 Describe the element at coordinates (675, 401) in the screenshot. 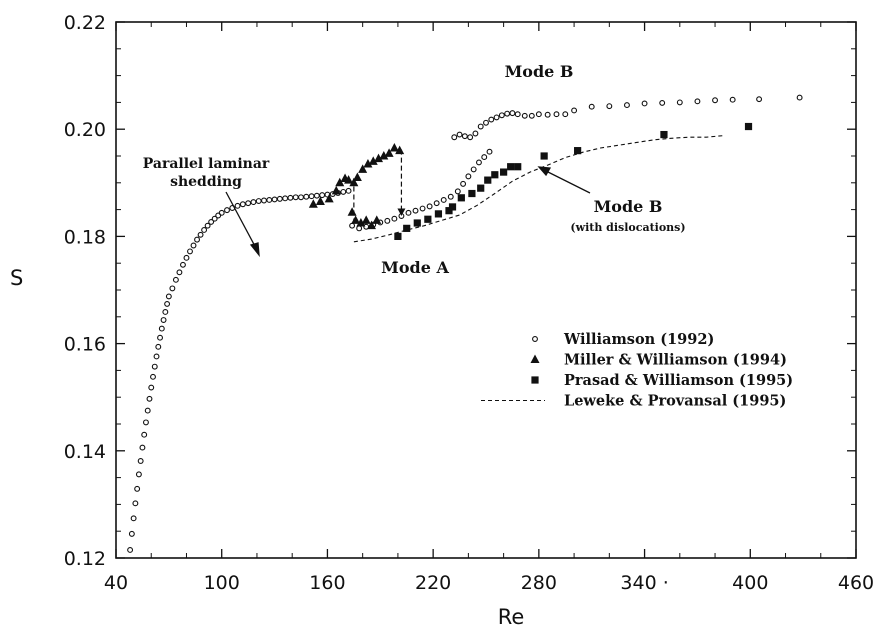

I see `legend-label: Leweke & Provansal (1995)` at that location.